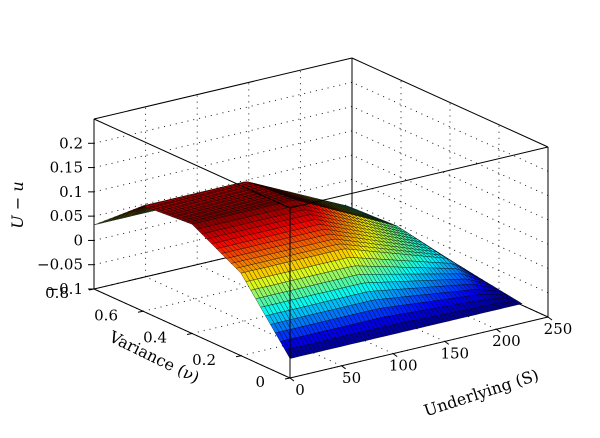 This screenshot has width=600, height=438. Describe the element at coordinates (506, 341) in the screenshot. I see `tick-label: 200` at that location.